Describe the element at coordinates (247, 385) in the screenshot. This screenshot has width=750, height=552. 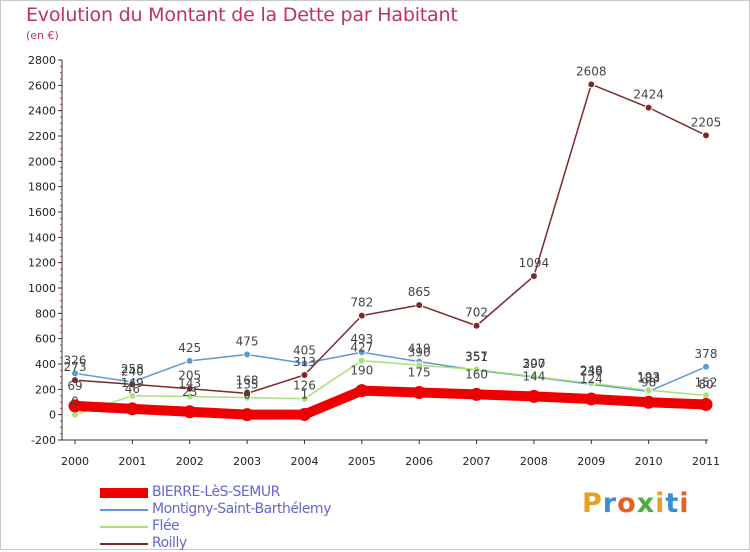
I see `data-label: 135` at that location.